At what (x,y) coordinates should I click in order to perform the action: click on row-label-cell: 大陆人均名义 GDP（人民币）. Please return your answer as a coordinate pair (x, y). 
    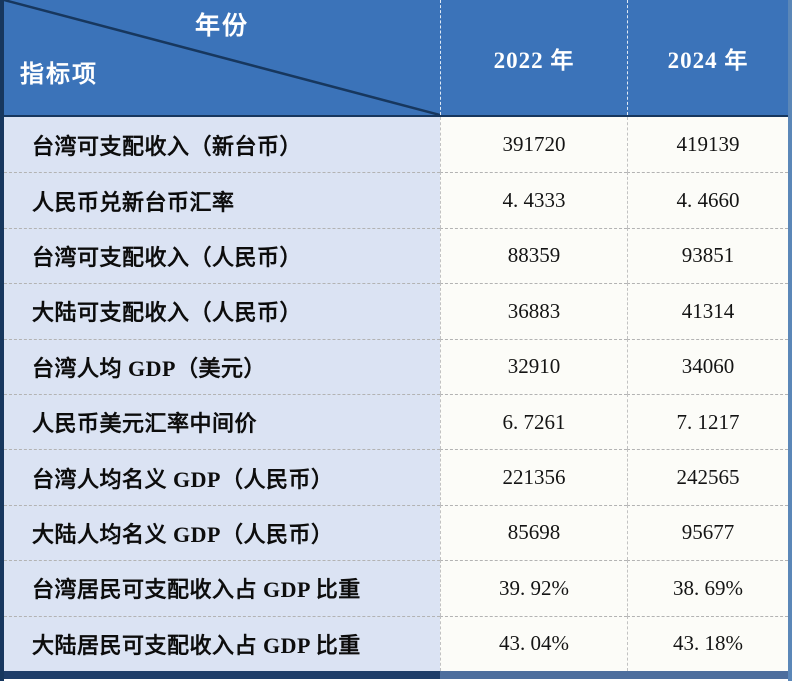
    Looking at the image, I should click on (222, 532).